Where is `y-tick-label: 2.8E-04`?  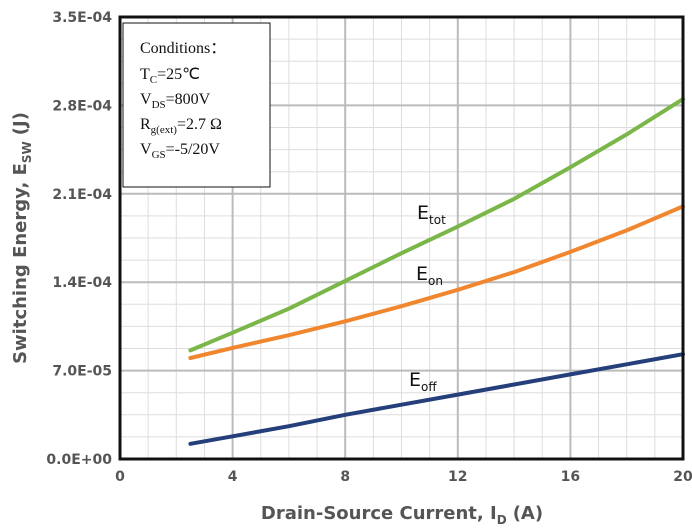
y-tick-label: 2.8E-04 is located at coordinates (82, 106).